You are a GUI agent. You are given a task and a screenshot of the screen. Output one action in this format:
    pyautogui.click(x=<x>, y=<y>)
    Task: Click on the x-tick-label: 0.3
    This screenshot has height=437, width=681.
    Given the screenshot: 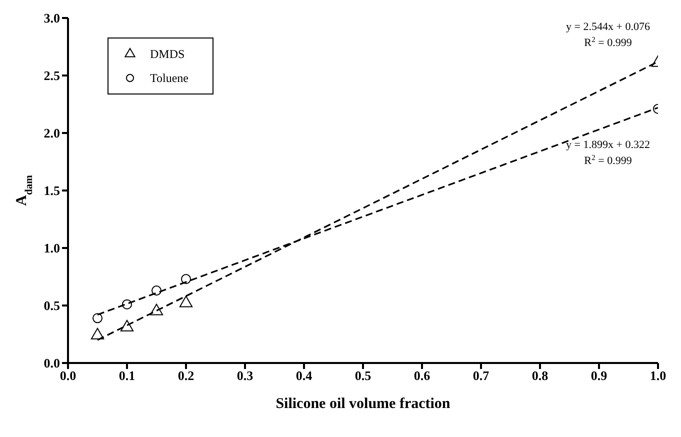 What is the action you would take?
    pyautogui.click(x=245, y=376)
    